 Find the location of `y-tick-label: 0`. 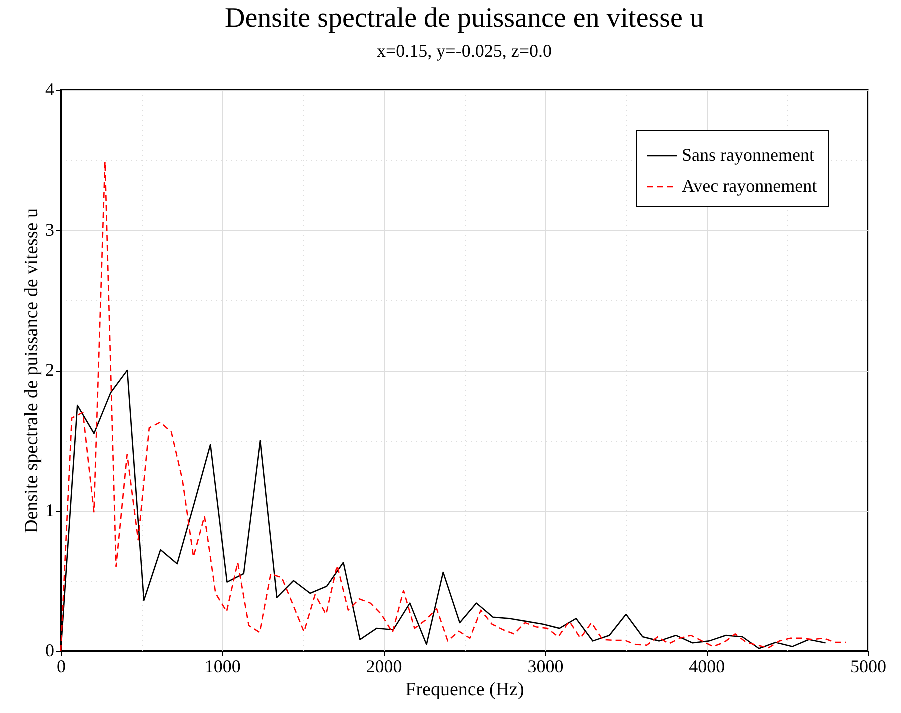

y-tick-label: 0 is located at coordinates (50, 650).